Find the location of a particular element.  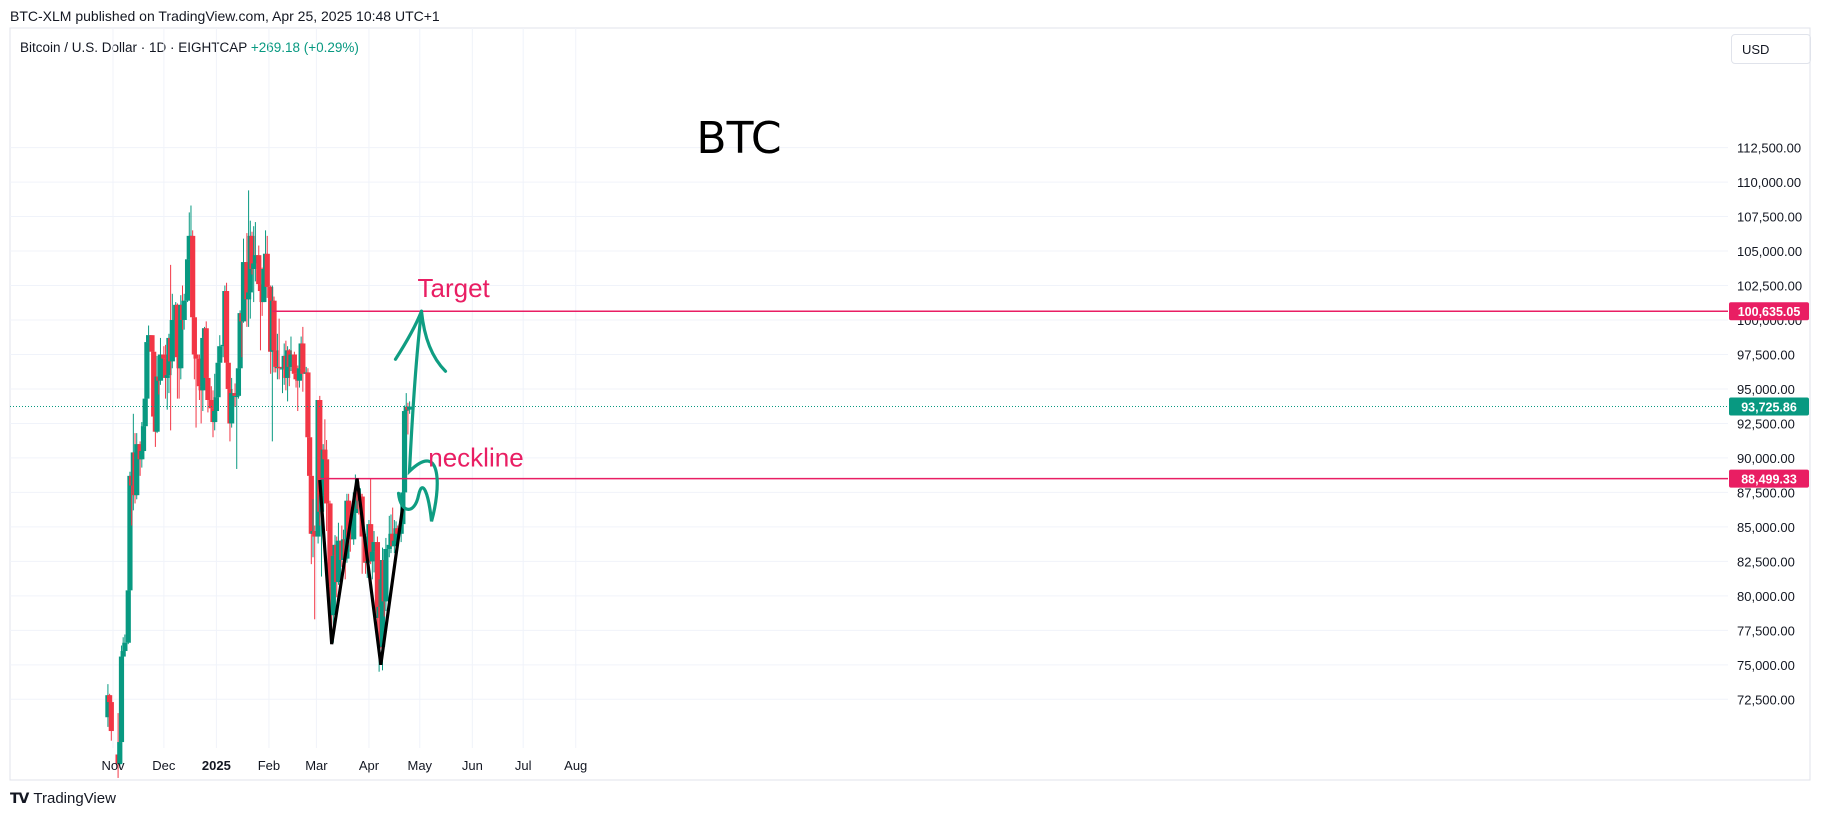

y-tick-label: 112,500.00 is located at coordinates (1769, 148).